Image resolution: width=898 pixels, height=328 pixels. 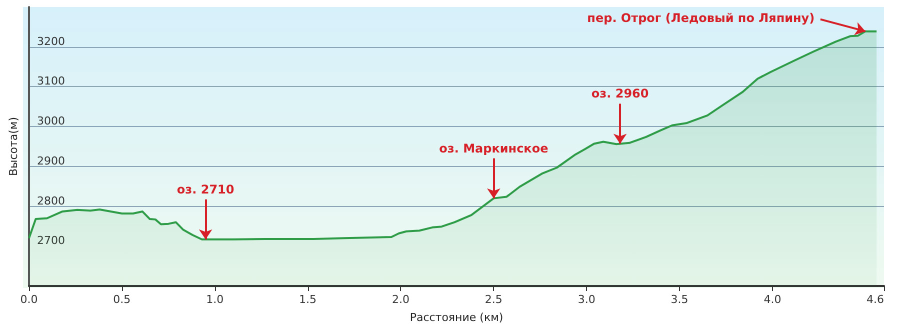 I want to click on x-axis-title: Расстояние (км), so click(x=457, y=317).